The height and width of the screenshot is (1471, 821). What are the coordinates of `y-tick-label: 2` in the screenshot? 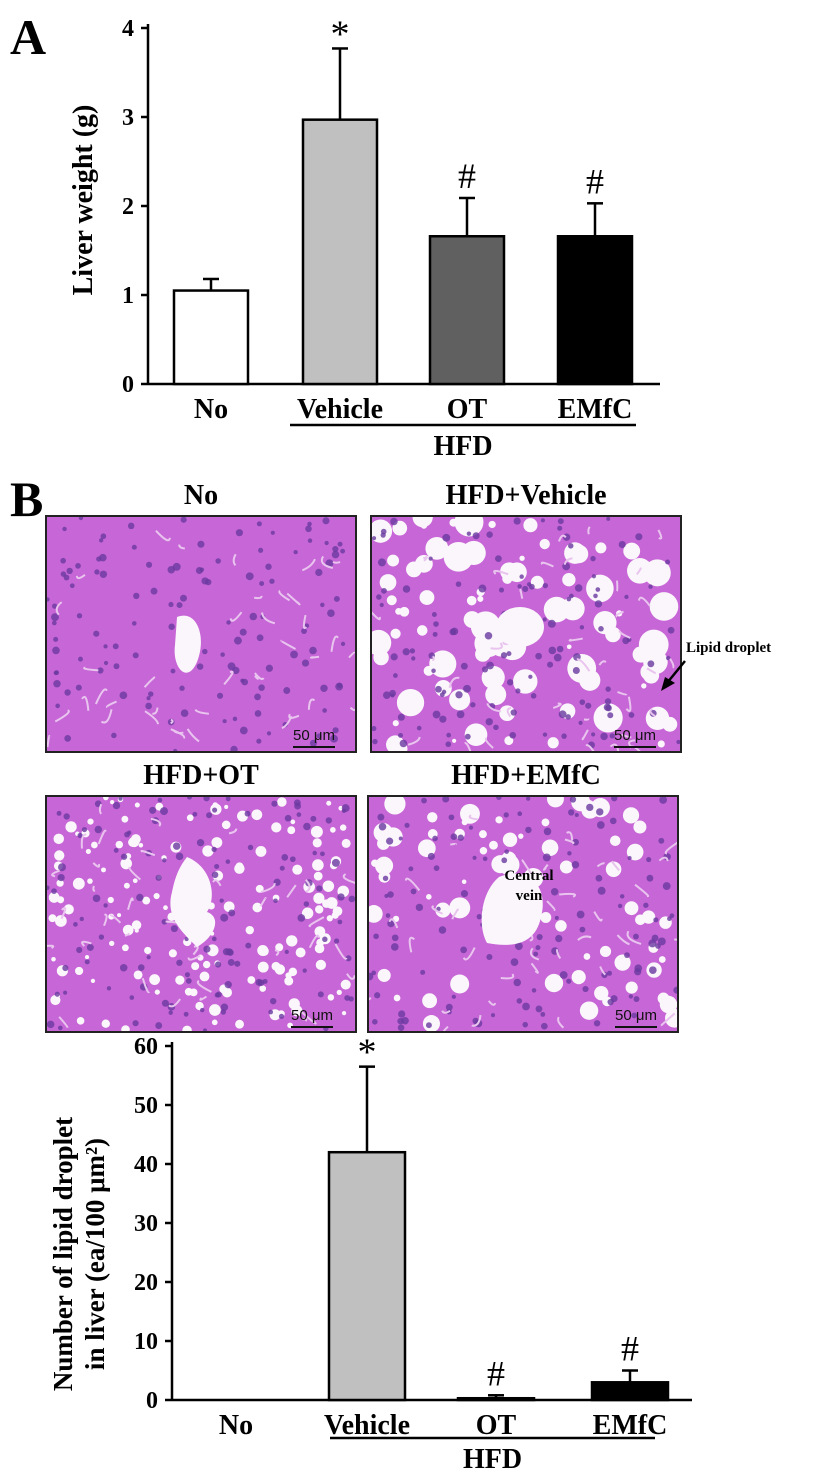 It's located at (128, 207).